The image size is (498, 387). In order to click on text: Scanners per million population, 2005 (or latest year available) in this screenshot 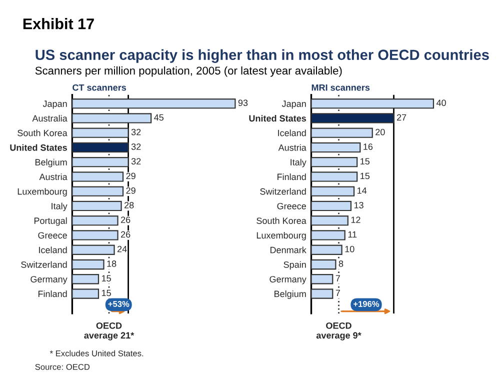, I will do `click(188, 71)`.